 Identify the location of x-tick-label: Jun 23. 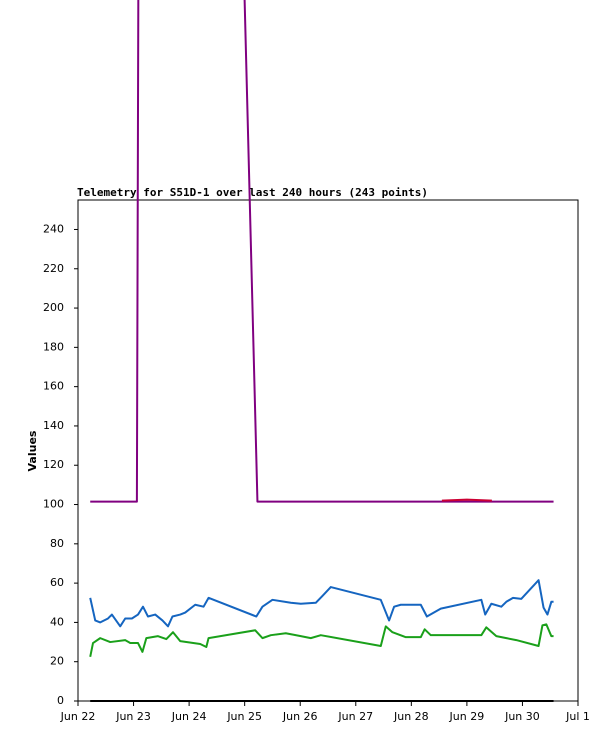
(133, 716).